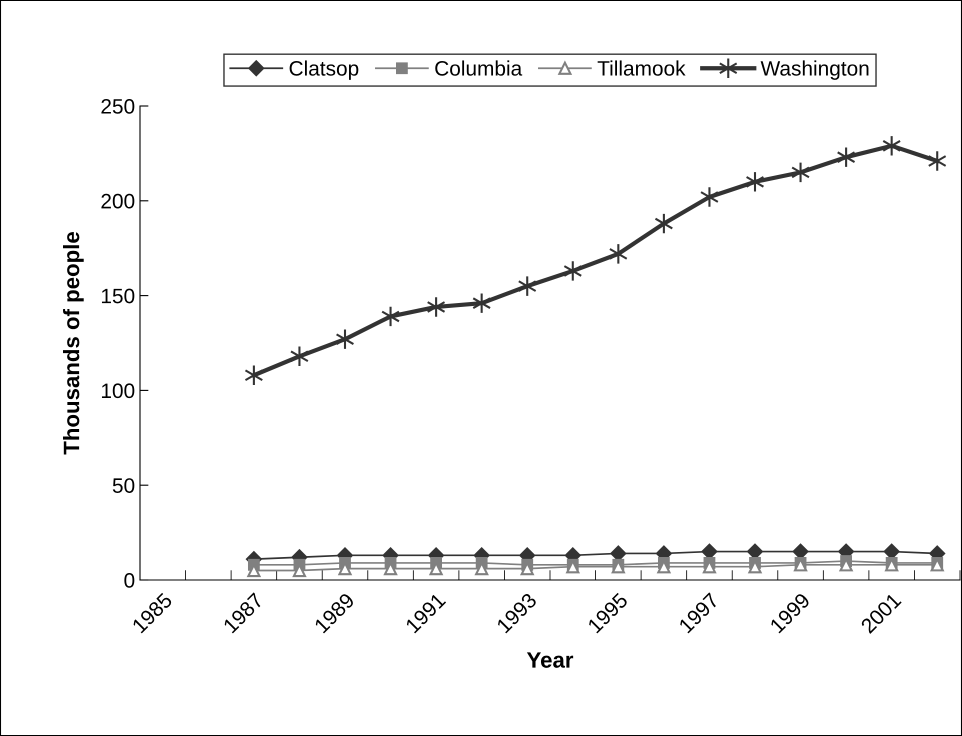 Image resolution: width=962 pixels, height=736 pixels. What do you see at coordinates (73, 343) in the screenshot?
I see `y-axis-title: Thousands of people` at bounding box center [73, 343].